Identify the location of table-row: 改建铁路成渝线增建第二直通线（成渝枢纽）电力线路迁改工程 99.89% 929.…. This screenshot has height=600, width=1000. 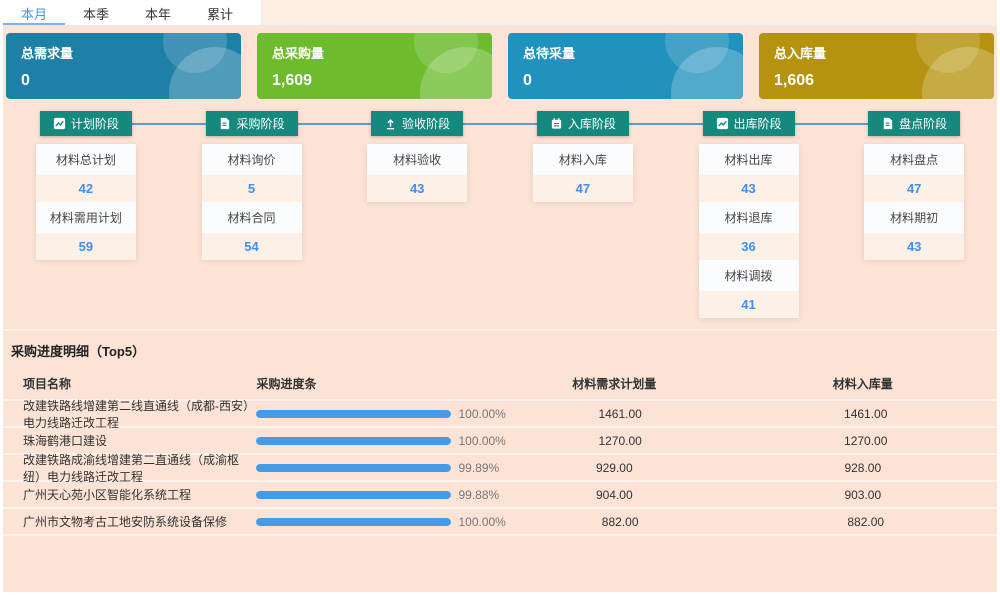
(500, 468).